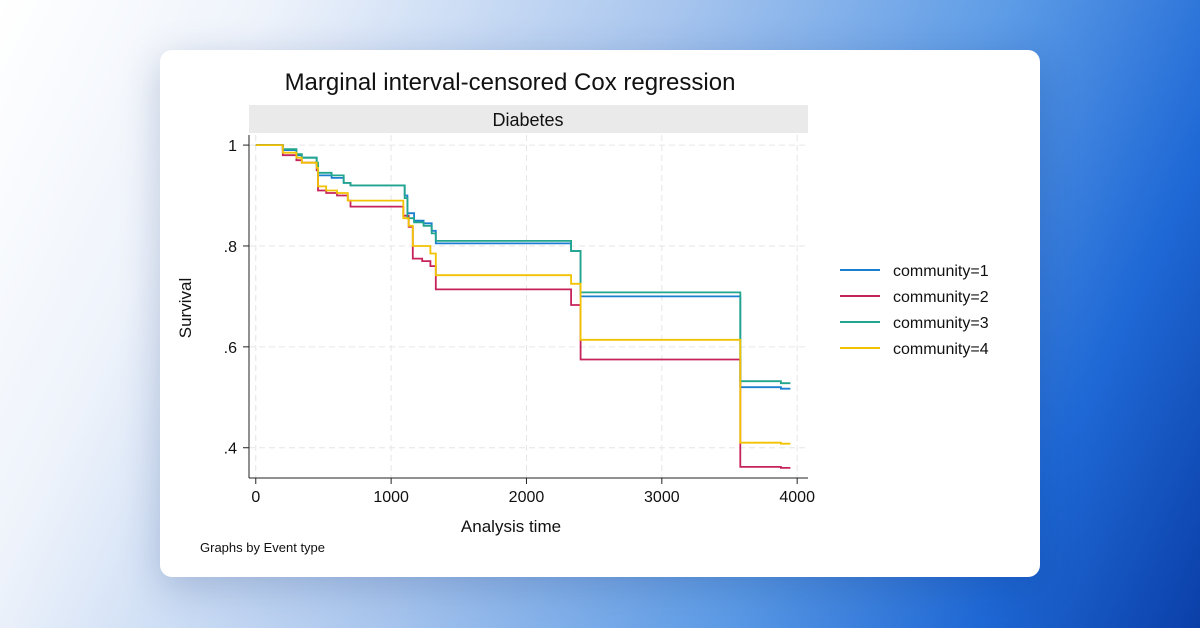 This screenshot has height=628, width=1200. What do you see at coordinates (262, 547) in the screenshot?
I see `graph-note: Graphs by Event type` at bounding box center [262, 547].